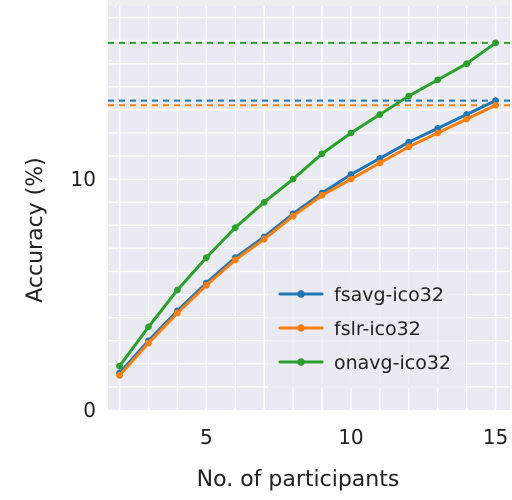 This screenshot has height=500, width=512. What do you see at coordinates (301, 362) in the screenshot?
I see `legend-marker-onavg-ico32` at bounding box center [301, 362].